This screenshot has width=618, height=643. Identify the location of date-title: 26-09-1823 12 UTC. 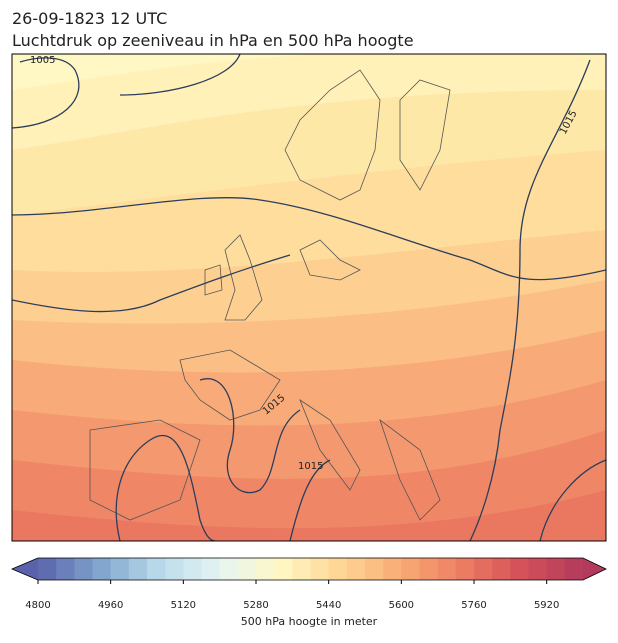
(89, 18).